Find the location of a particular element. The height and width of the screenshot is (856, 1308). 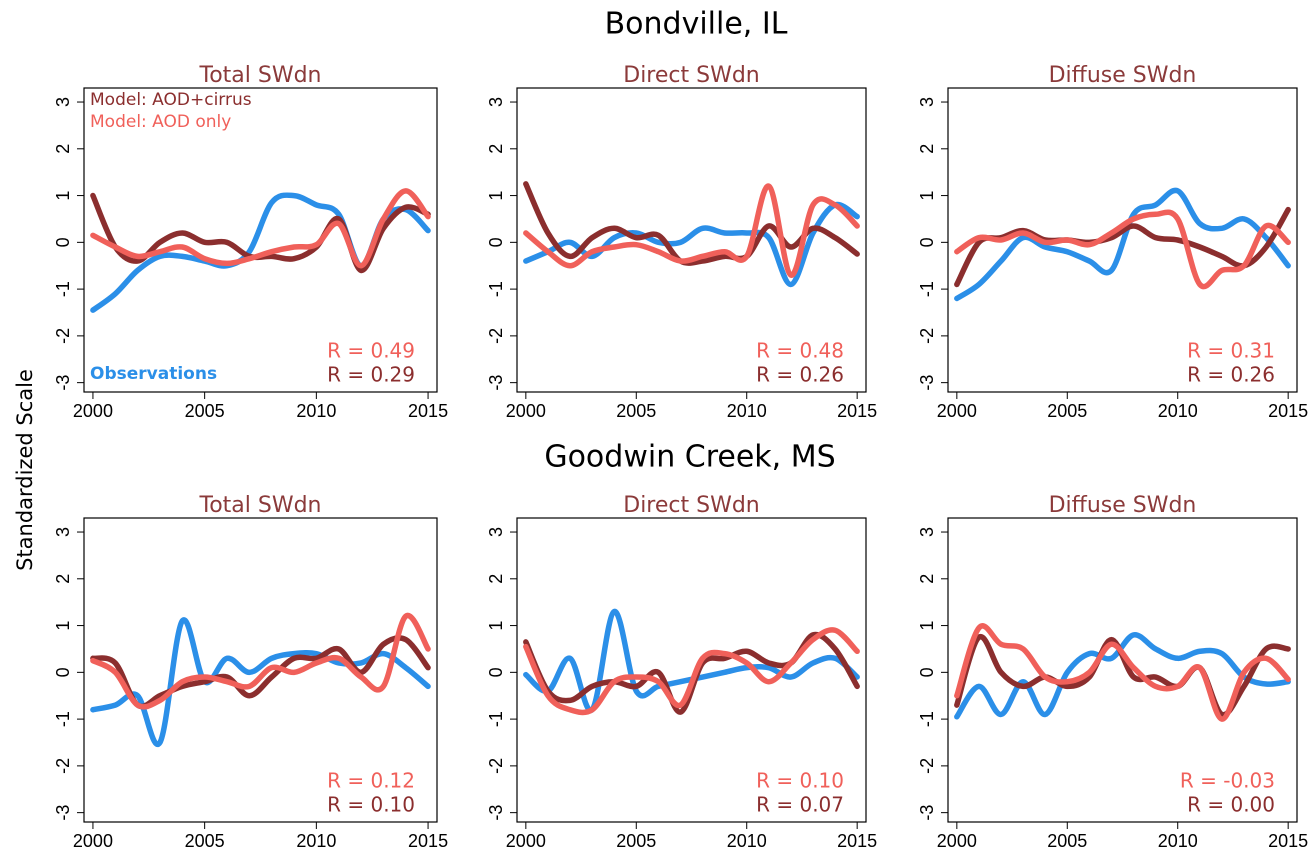

legend-entry: Model: AOD only is located at coordinates (160, 122).